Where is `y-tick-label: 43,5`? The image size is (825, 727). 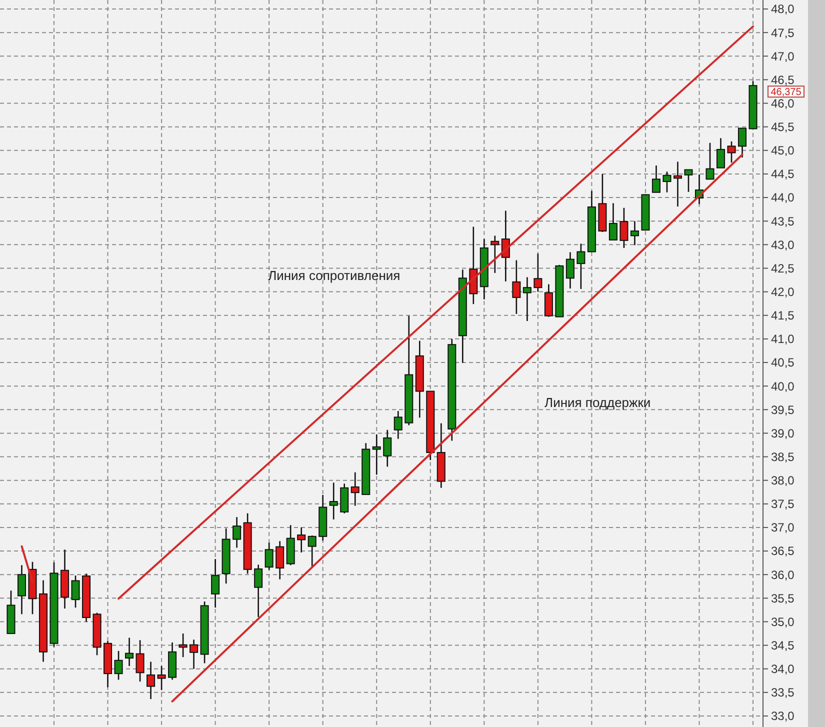
y-tick-label: 43,5 is located at coordinates (783, 221).